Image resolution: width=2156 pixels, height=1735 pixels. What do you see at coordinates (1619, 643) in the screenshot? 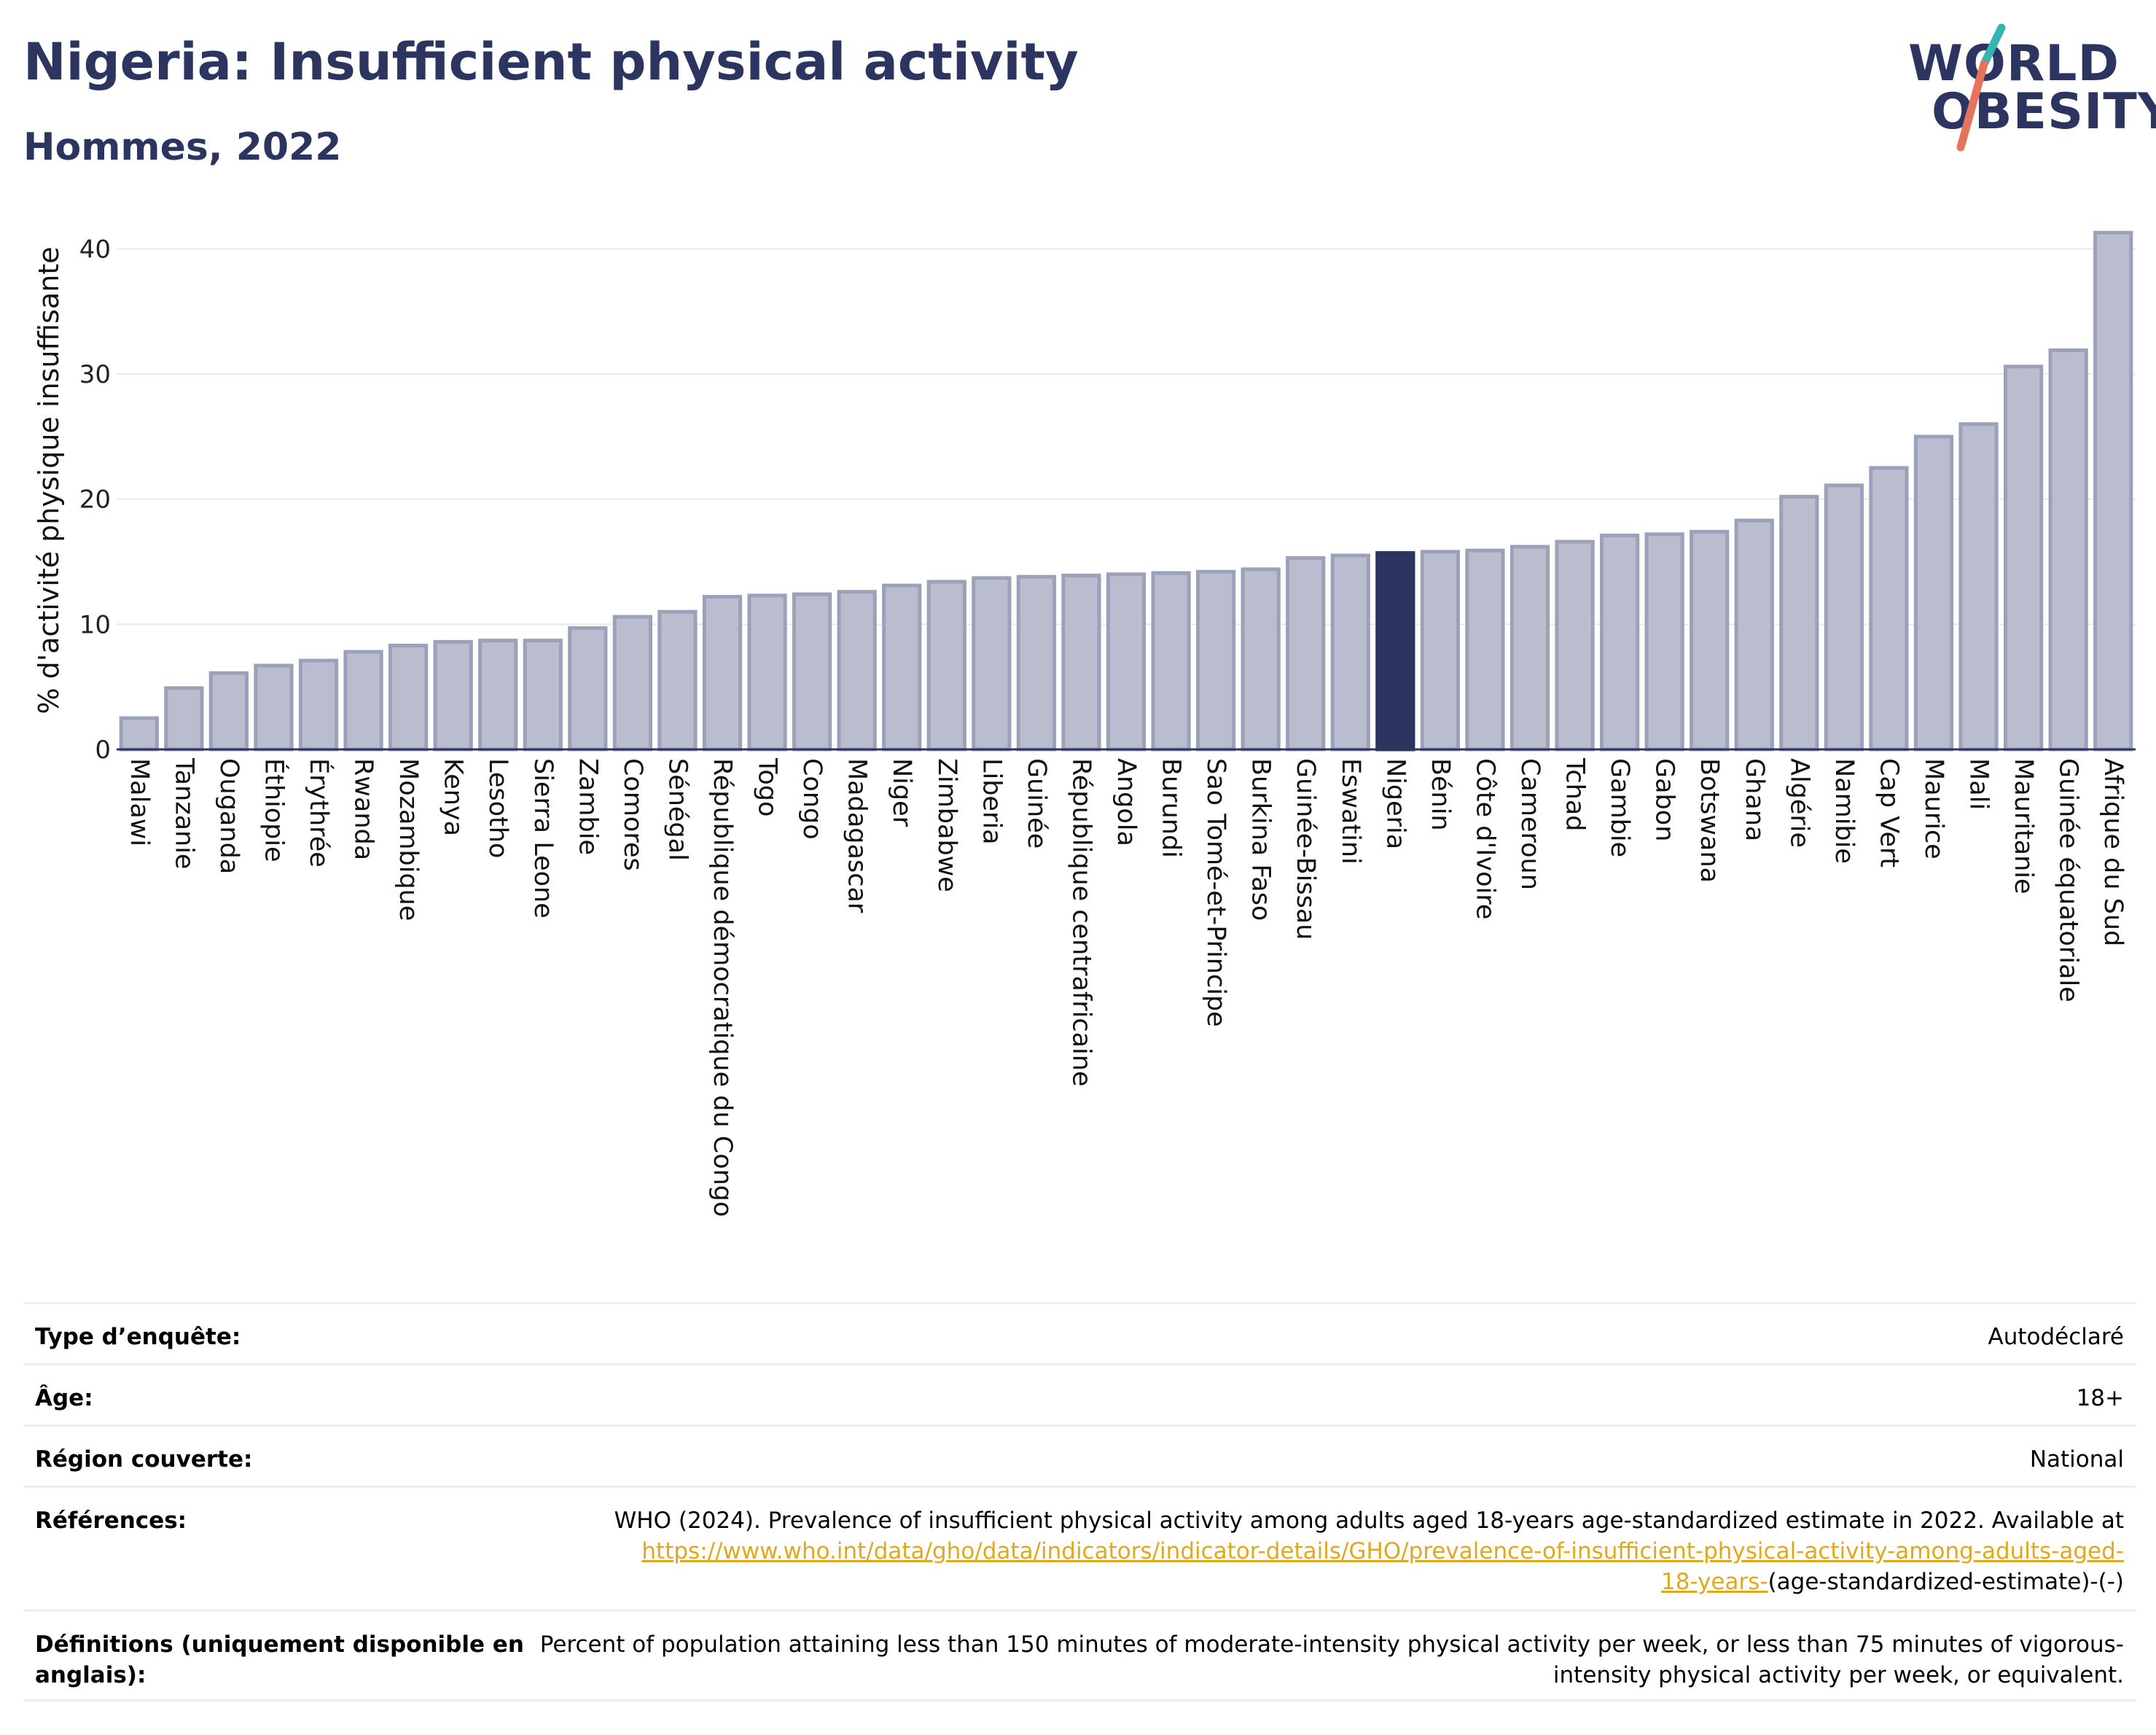
I see `bar-gambie` at bounding box center [1619, 643].